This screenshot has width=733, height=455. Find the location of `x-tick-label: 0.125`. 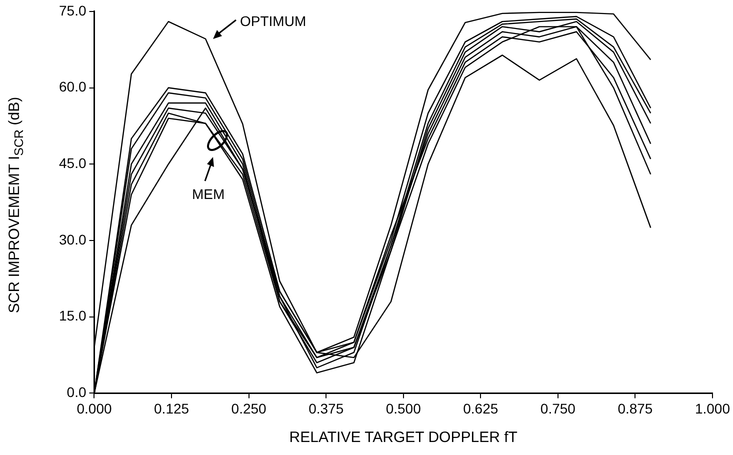

x-tick-label: 0.125 is located at coordinates (172, 408).